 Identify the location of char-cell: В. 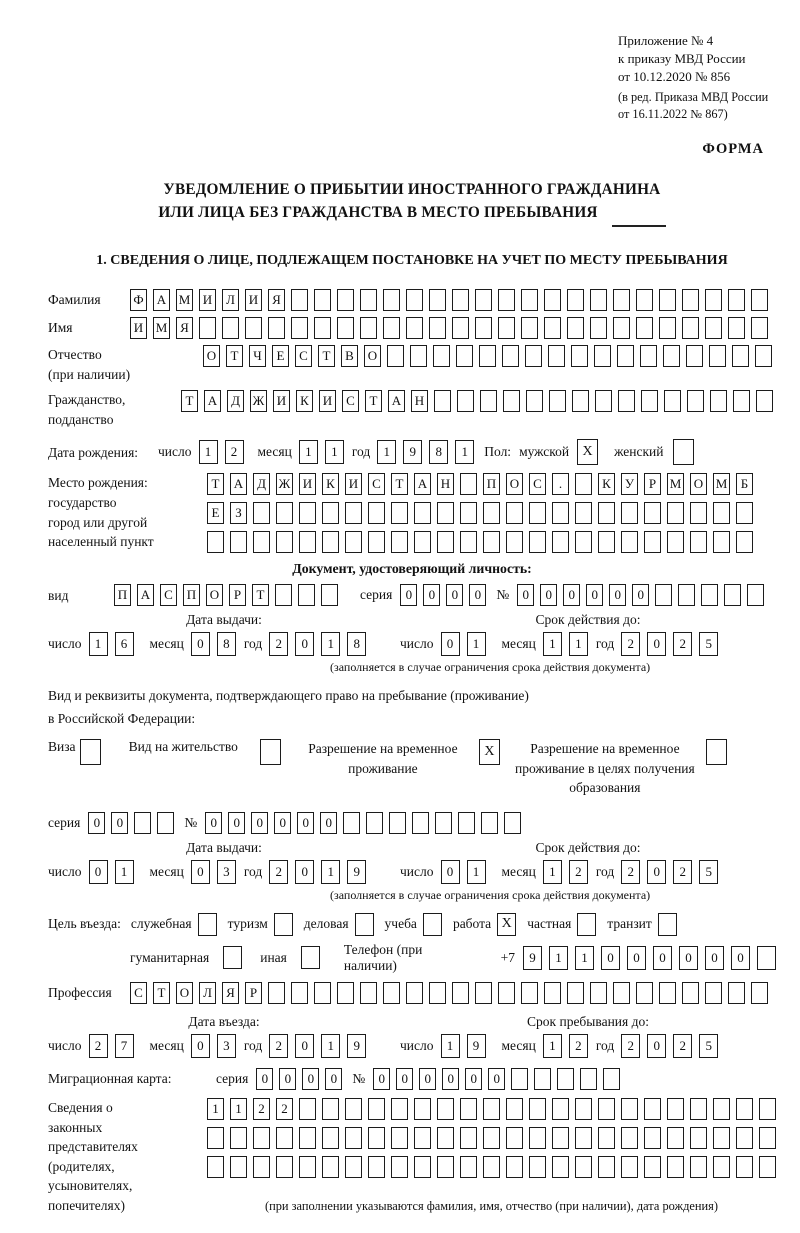
(349, 356).